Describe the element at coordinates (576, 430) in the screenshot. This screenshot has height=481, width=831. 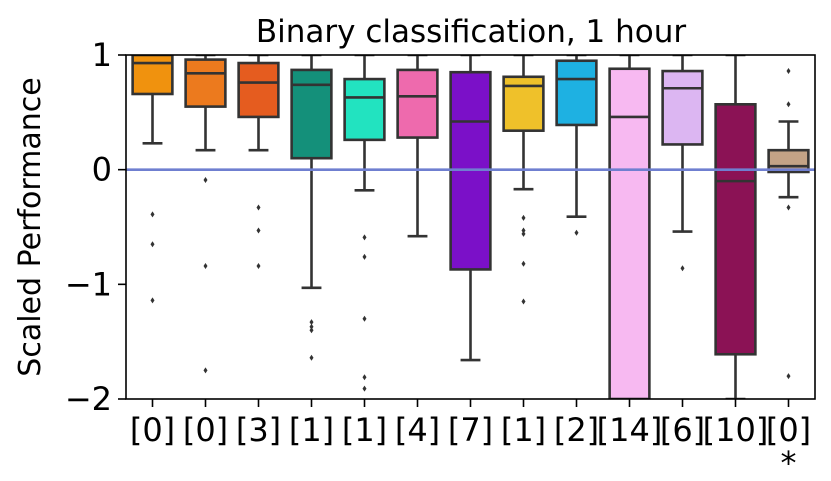
I see `x-tick-label: [2]` at that location.